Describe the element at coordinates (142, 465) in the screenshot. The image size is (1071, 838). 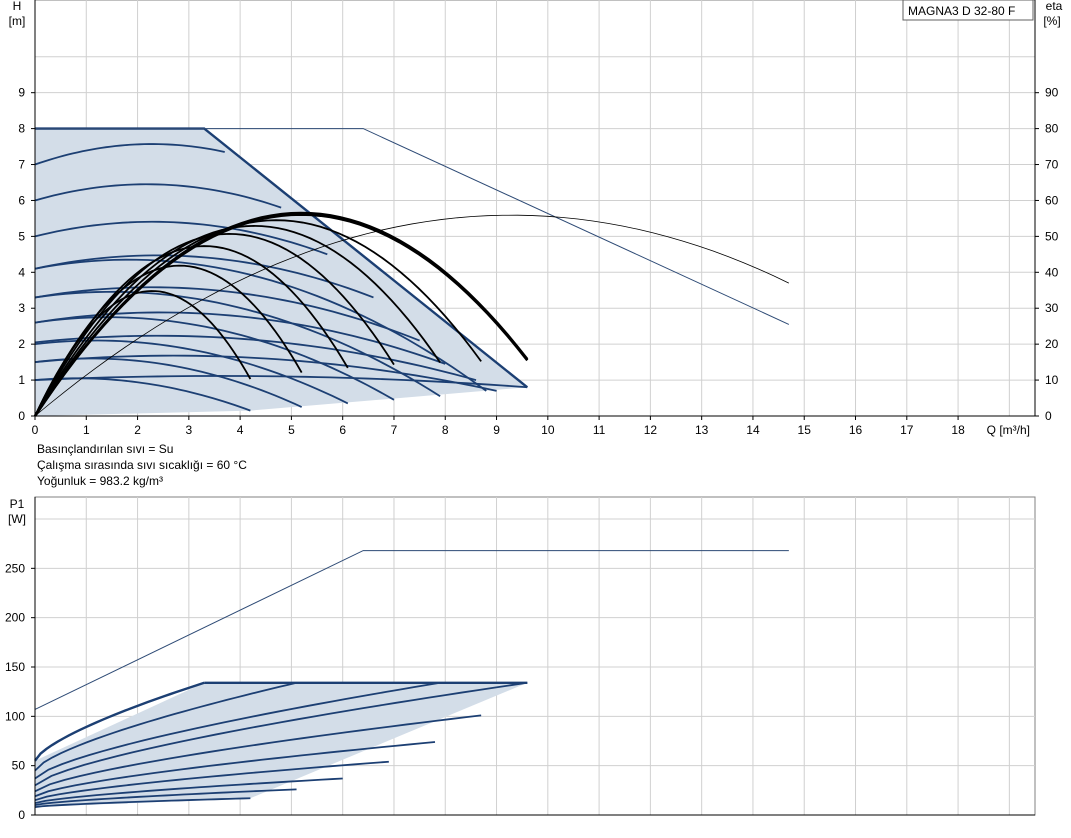
I see `temperature-note: Çalışma sırasında sıvı sıcaklığı = 60 °C` at that location.